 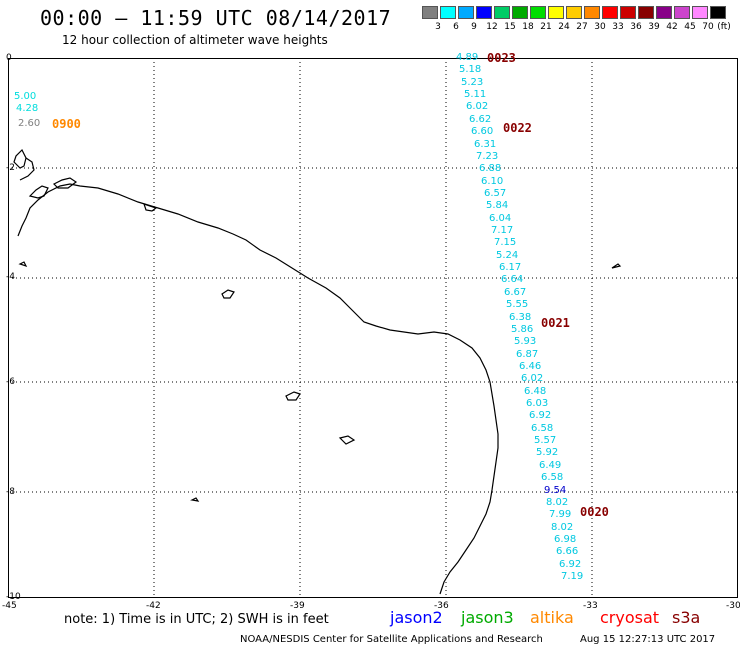 I want to click on wave-value: 2.60, so click(x=29, y=123).